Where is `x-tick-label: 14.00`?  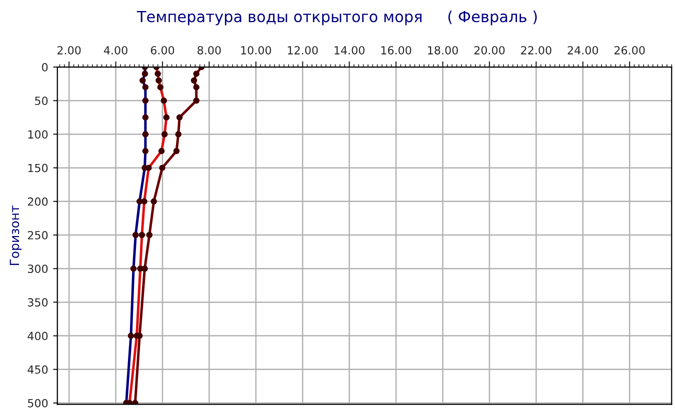
x-tick-label: 14.00 is located at coordinates (349, 50).